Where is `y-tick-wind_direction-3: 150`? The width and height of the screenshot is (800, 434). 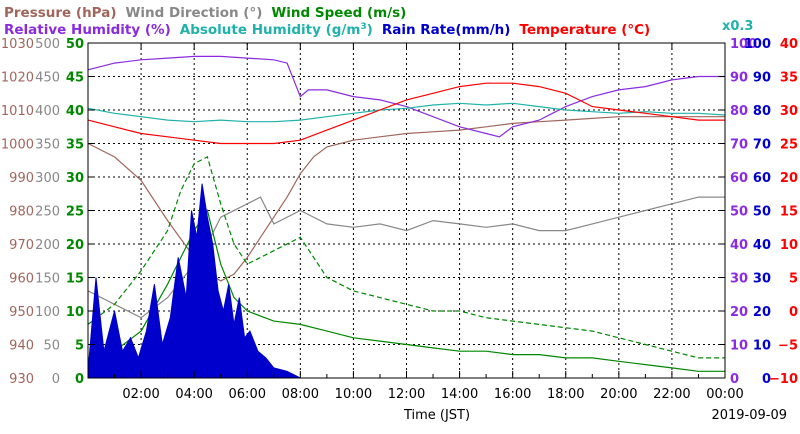
y-tick-wind_direction-3: 150 is located at coordinates (47, 279).